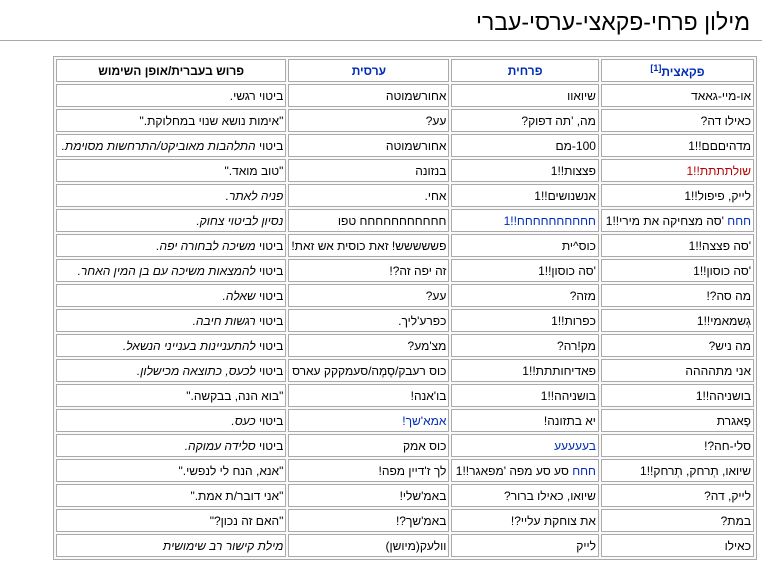  What do you see at coordinates (171, 145) in the screenshot?
I see `cell-meaning: ביטוי התלהבות מאוביקט/התרחשות מסוימת.` at bounding box center [171, 145].